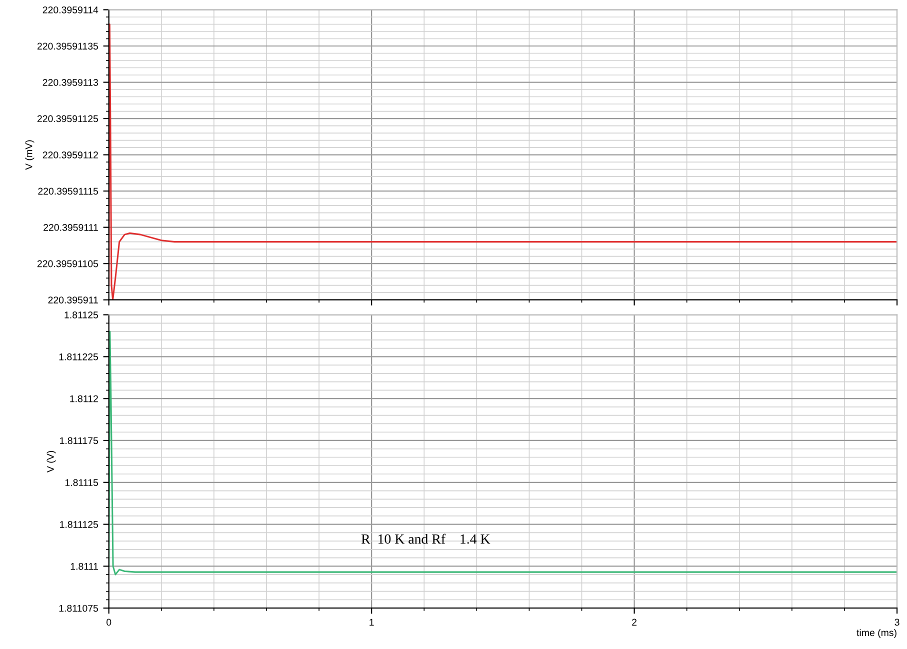 This screenshot has height=649, width=907. I want to click on y-axis-title: V (mV), so click(29, 155).